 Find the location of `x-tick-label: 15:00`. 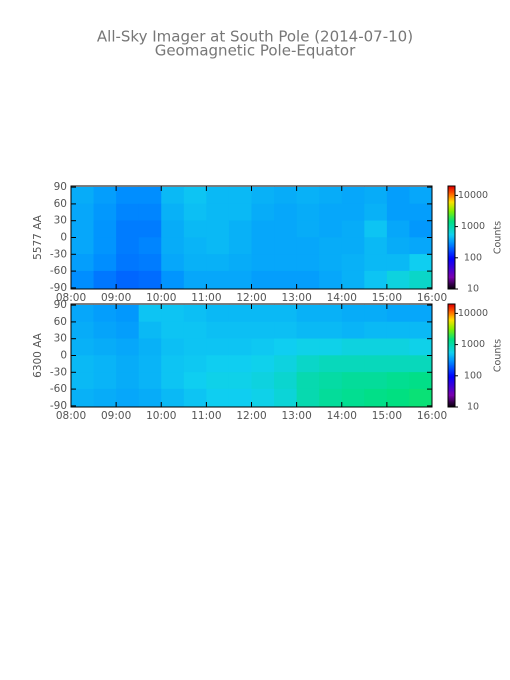

x-tick-label: 15:00 is located at coordinates (387, 298).